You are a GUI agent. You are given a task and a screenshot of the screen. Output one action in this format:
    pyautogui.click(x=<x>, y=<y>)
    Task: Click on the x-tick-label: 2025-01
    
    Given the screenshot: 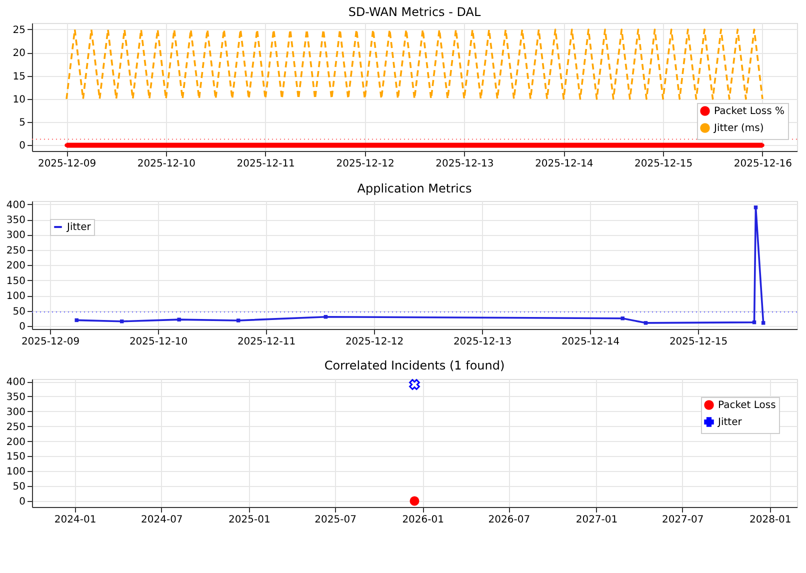 What is the action you would take?
    pyautogui.click(x=249, y=520)
    